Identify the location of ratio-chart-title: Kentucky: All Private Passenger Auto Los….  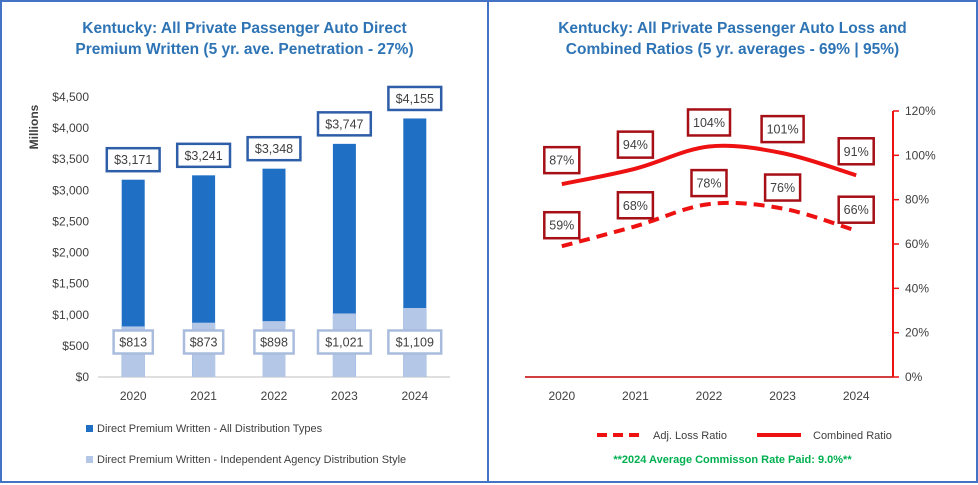
(732, 39).